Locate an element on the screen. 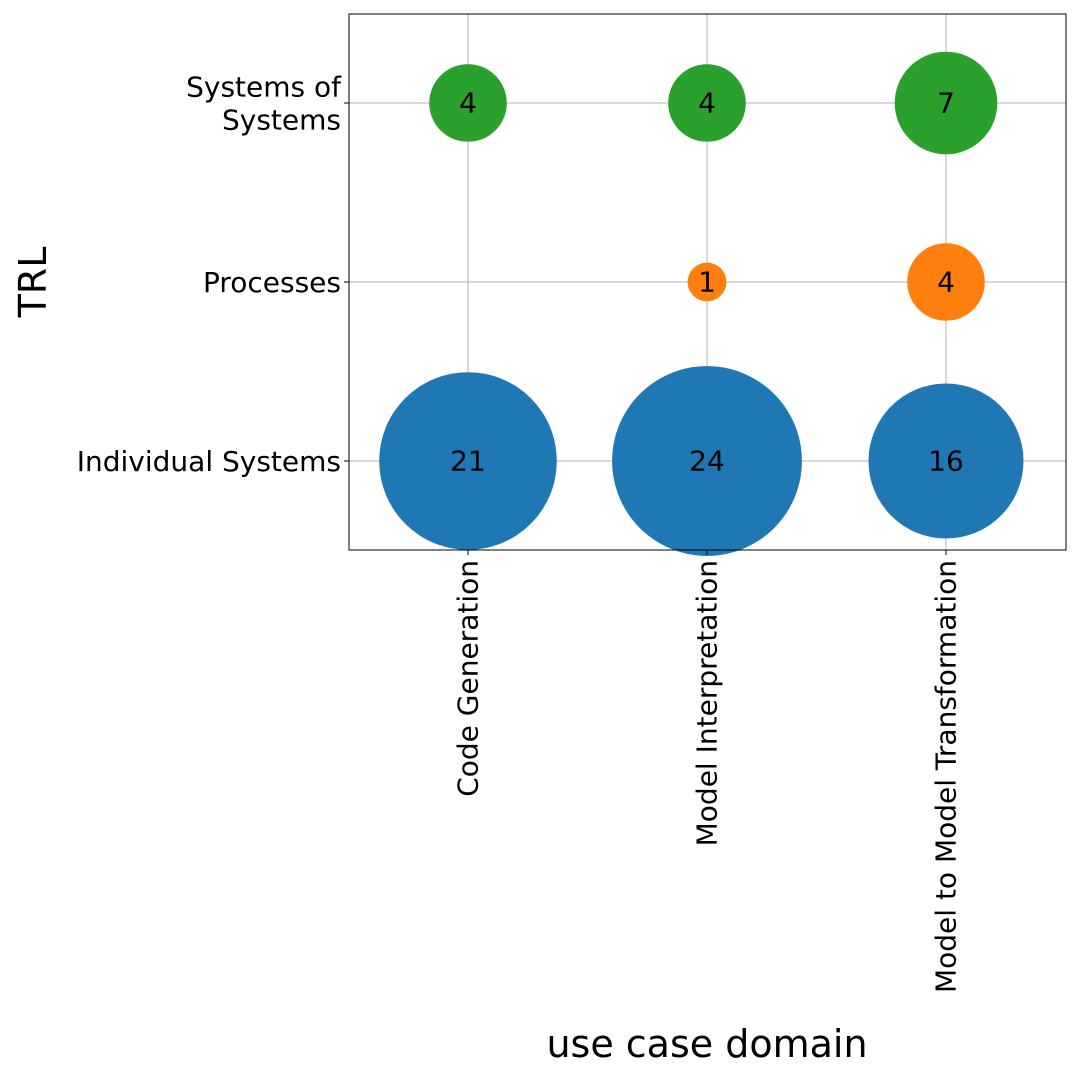 The width and height of the screenshot is (1080, 1080). y-tick-label-line: Individual Systems is located at coordinates (209, 461).